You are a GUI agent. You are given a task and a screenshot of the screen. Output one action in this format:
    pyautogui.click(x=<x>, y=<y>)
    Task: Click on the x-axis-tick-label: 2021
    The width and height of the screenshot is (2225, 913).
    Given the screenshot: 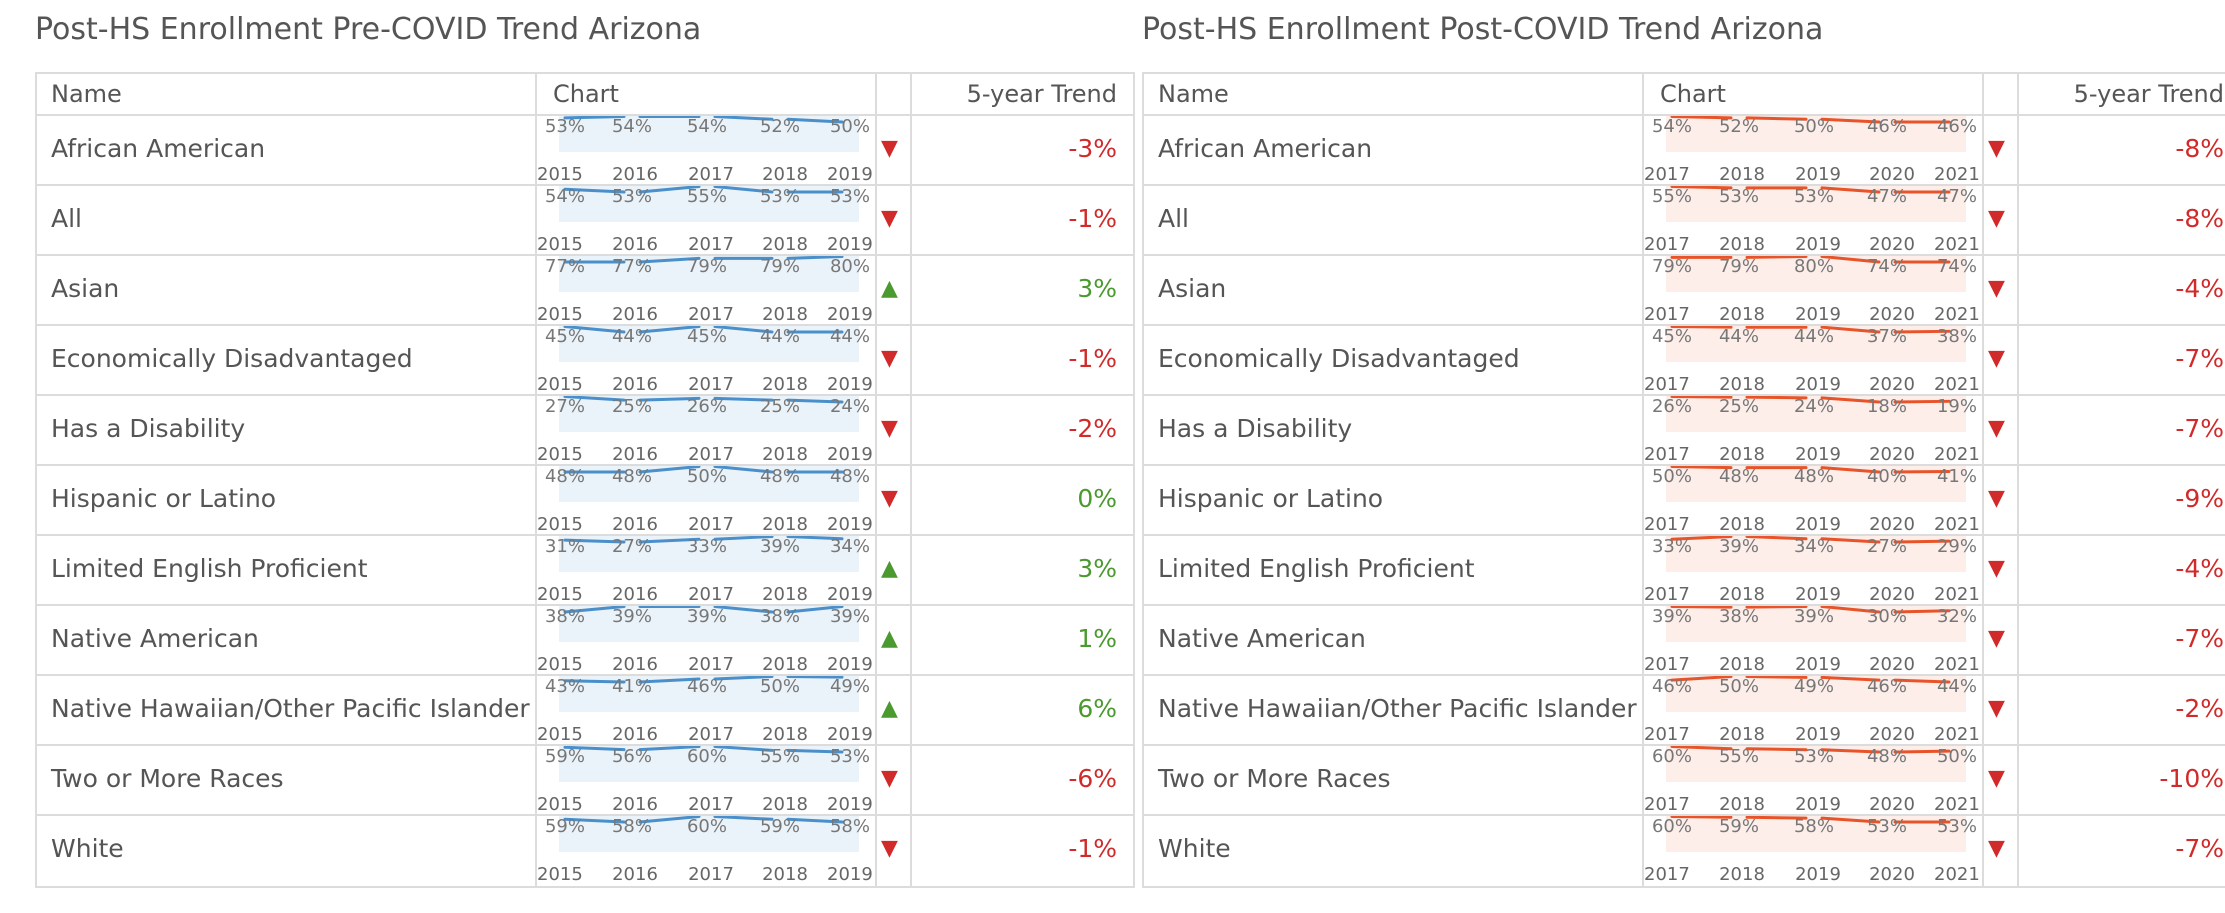 What is the action you would take?
    pyautogui.click(x=1957, y=874)
    